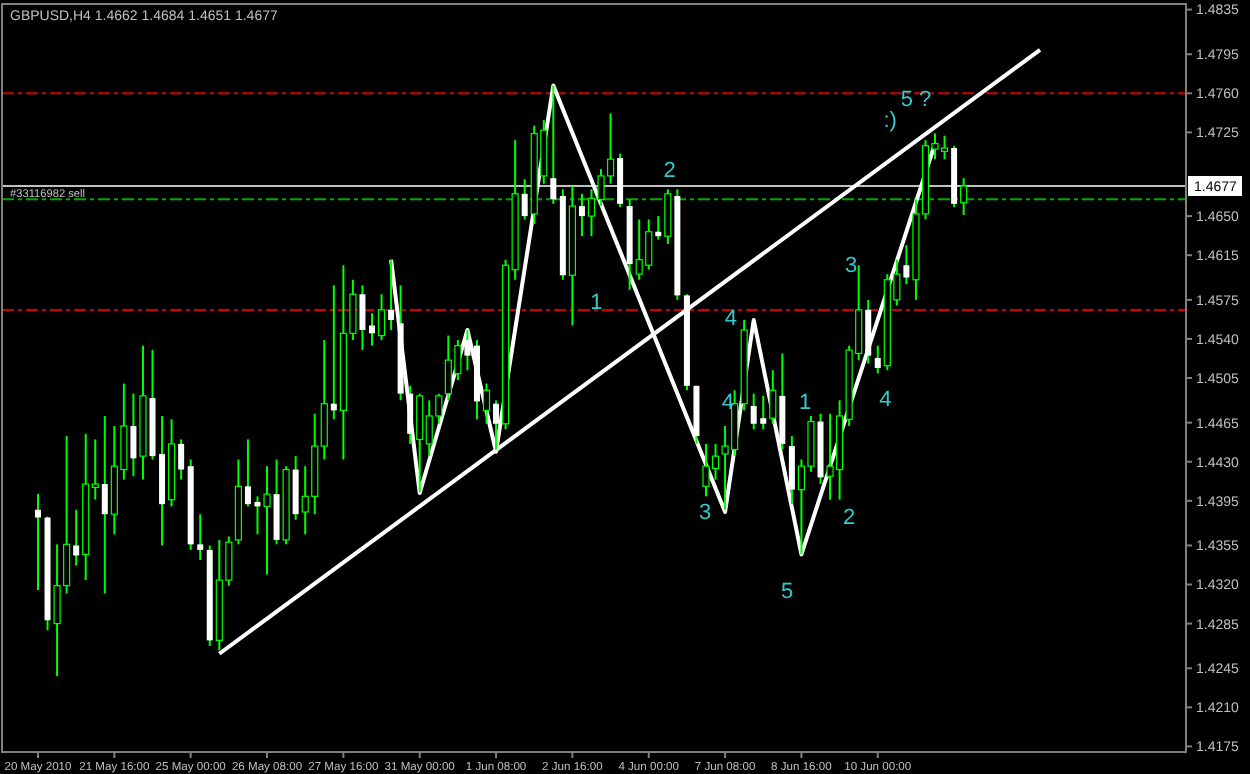 This screenshot has width=1250, height=774. What do you see at coordinates (916, 99) in the screenshot?
I see `annotation: 5 ?` at bounding box center [916, 99].